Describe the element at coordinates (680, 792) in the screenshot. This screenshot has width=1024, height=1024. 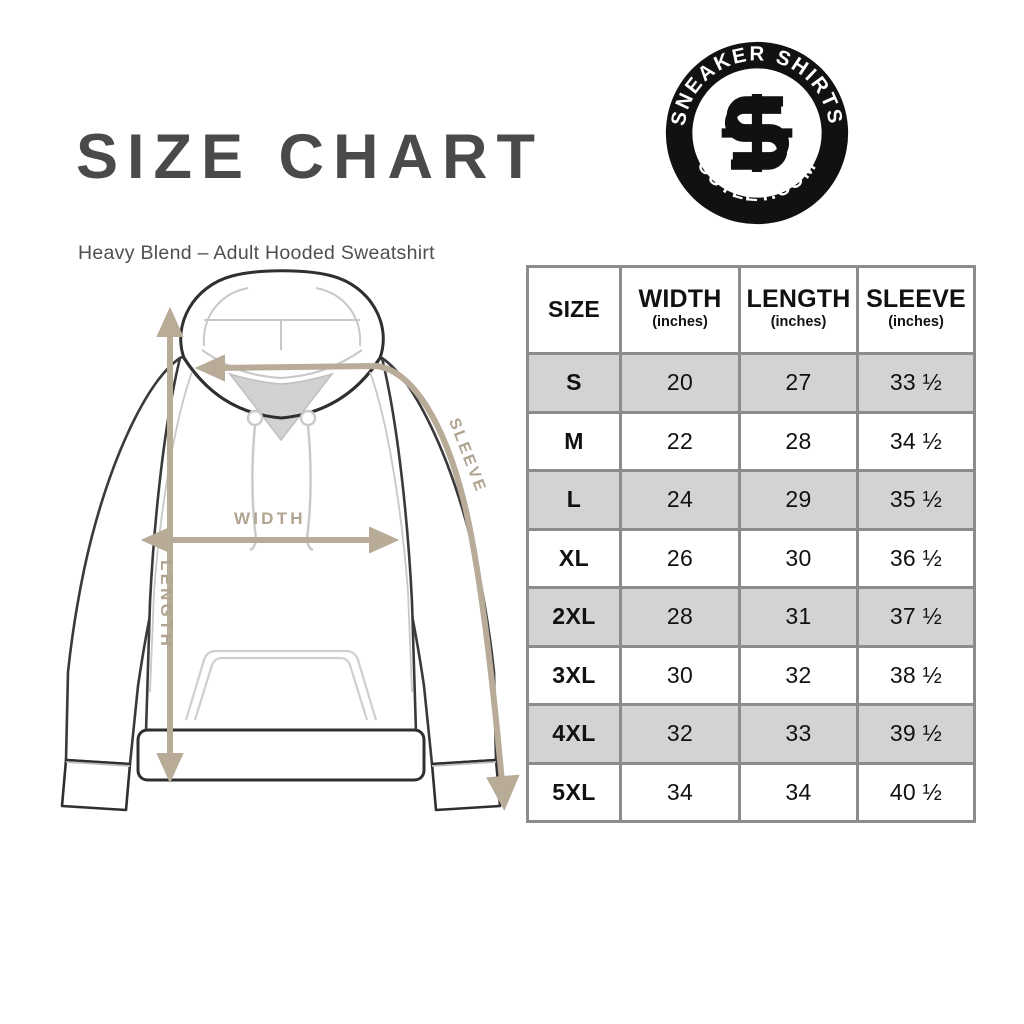
I see `cell-width: 34` at that location.